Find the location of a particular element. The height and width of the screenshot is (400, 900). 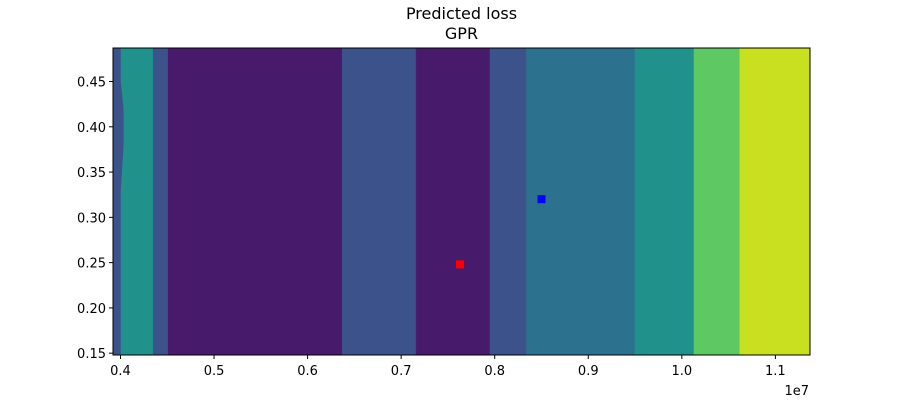

y-tick-label: 0.40 is located at coordinates (91, 128).